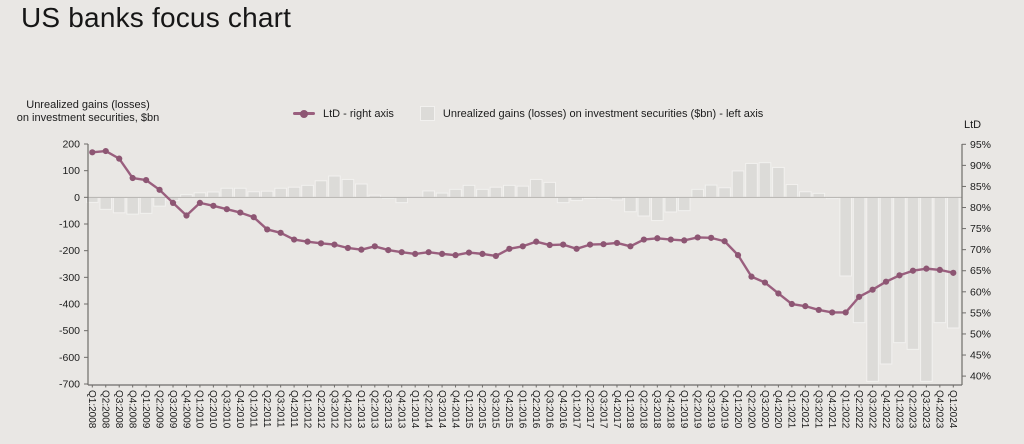  Describe the element at coordinates (172, 409) in the screenshot. I see `x-tick-Q3:2009: Q3:2009` at that location.